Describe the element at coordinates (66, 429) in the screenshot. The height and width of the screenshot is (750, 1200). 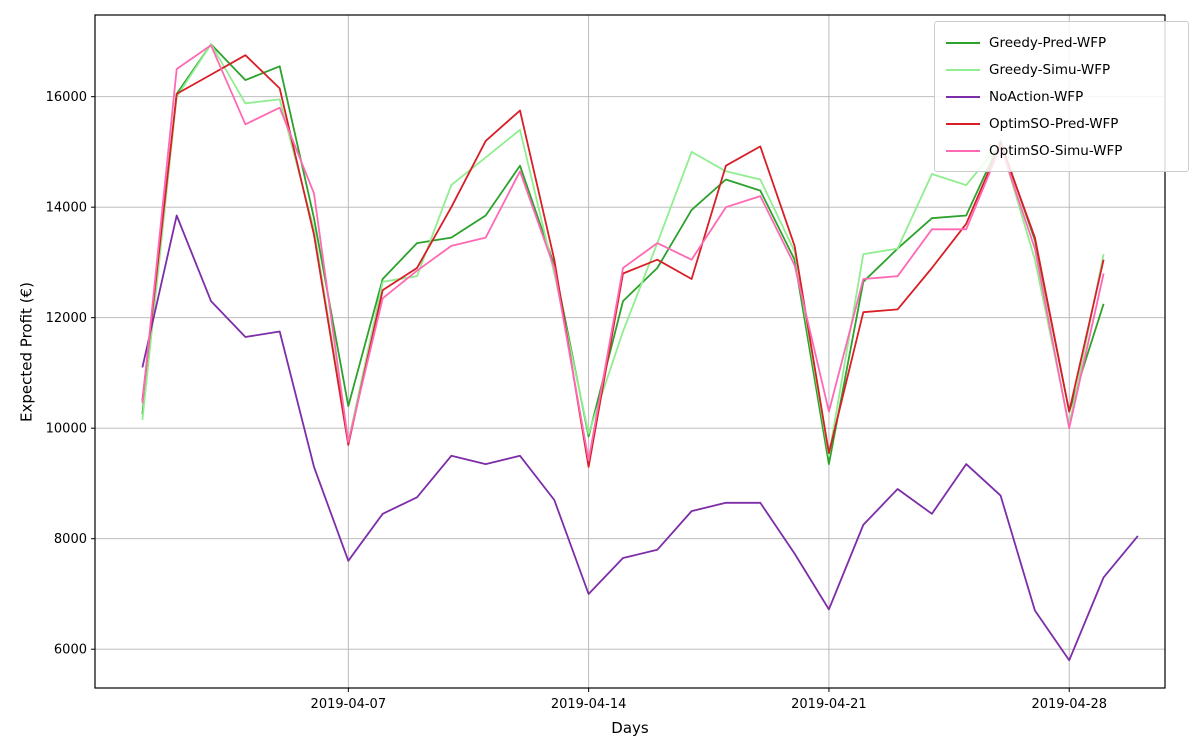
I see `y-tick-label-10000: 10000` at that location.